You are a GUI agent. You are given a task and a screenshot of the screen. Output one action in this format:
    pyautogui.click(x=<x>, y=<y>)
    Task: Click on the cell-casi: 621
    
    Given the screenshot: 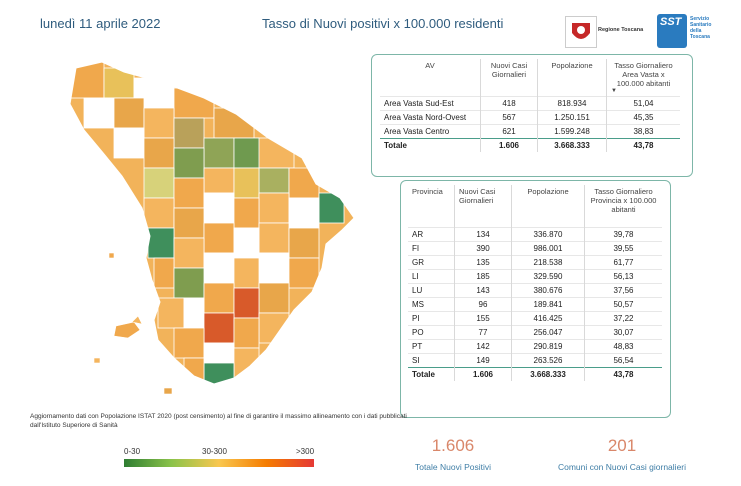 What is the action you would take?
    pyautogui.click(x=509, y=131)
    